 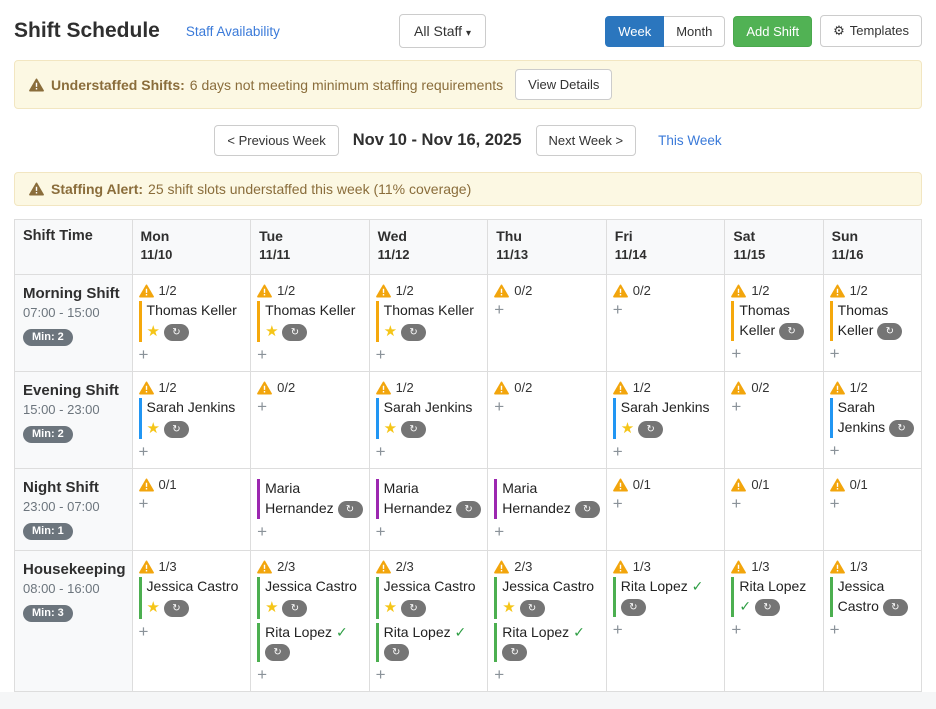 I want to click on shift-cell-housekeeping-mon: 1/3 Jessica Castro ★ ↻ +, so click(x=191, y=621).